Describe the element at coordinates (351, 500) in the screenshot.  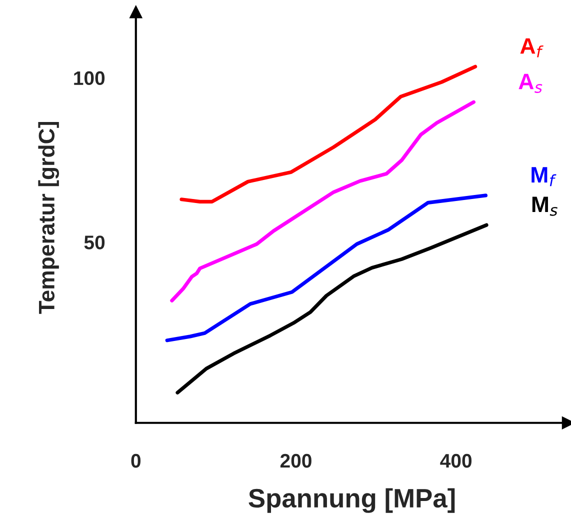
I see `x-axis-title: Spannung [MPa]` at that location.